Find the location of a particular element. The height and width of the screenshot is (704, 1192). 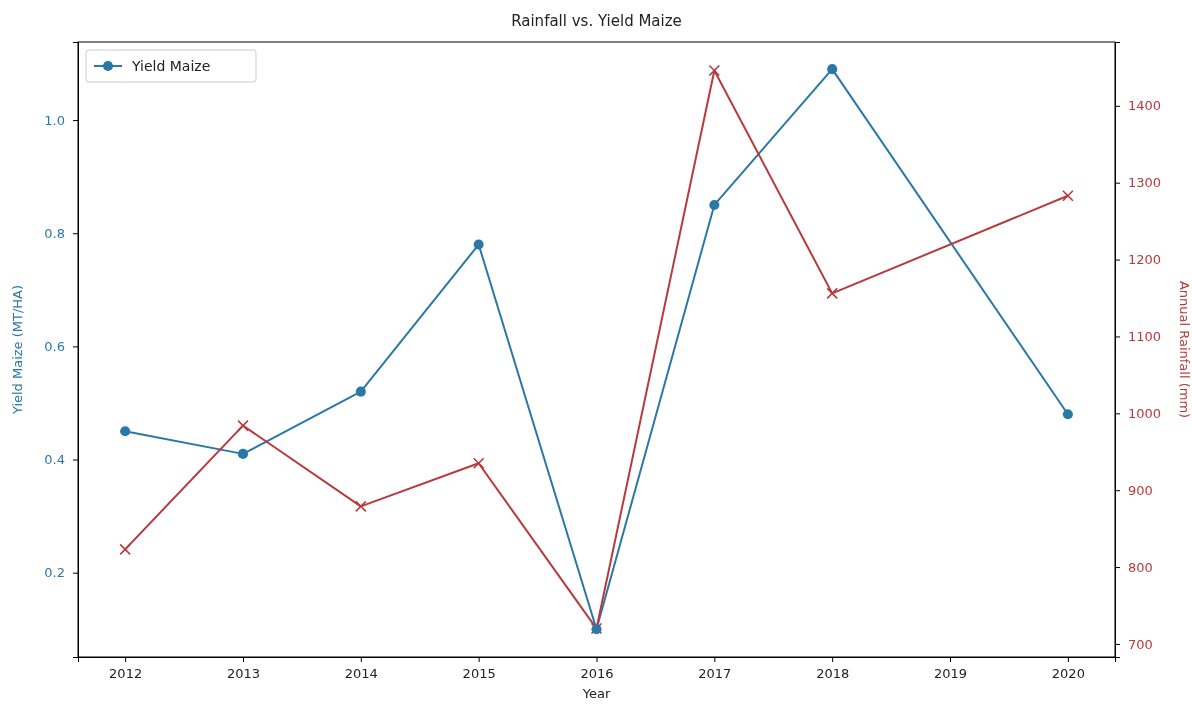

x-axis-title: Year is located at coordinates (596, 693).